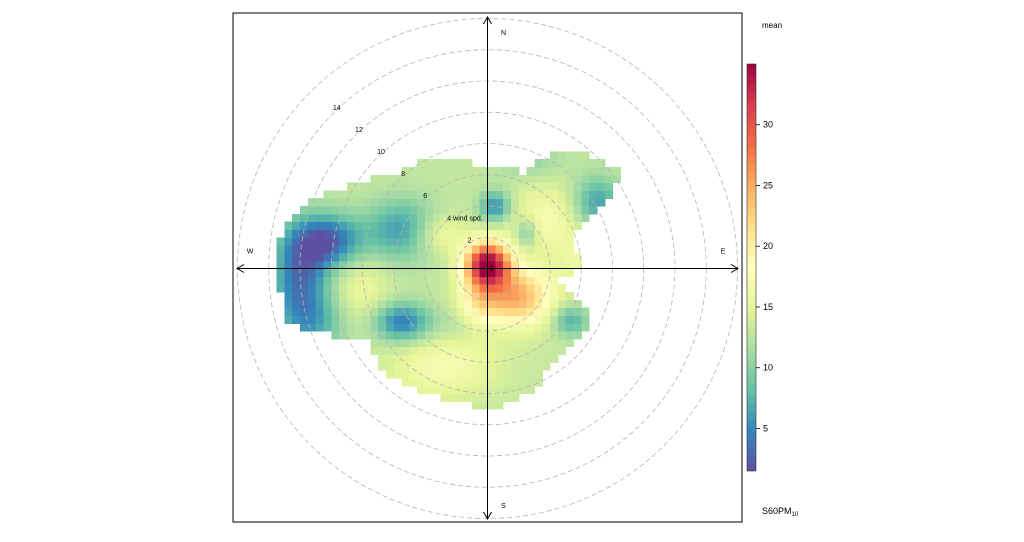 The width and height of the screenshot is (1024, 542). I want to click on colour-key-tick-label: 5, so click(765, 428).